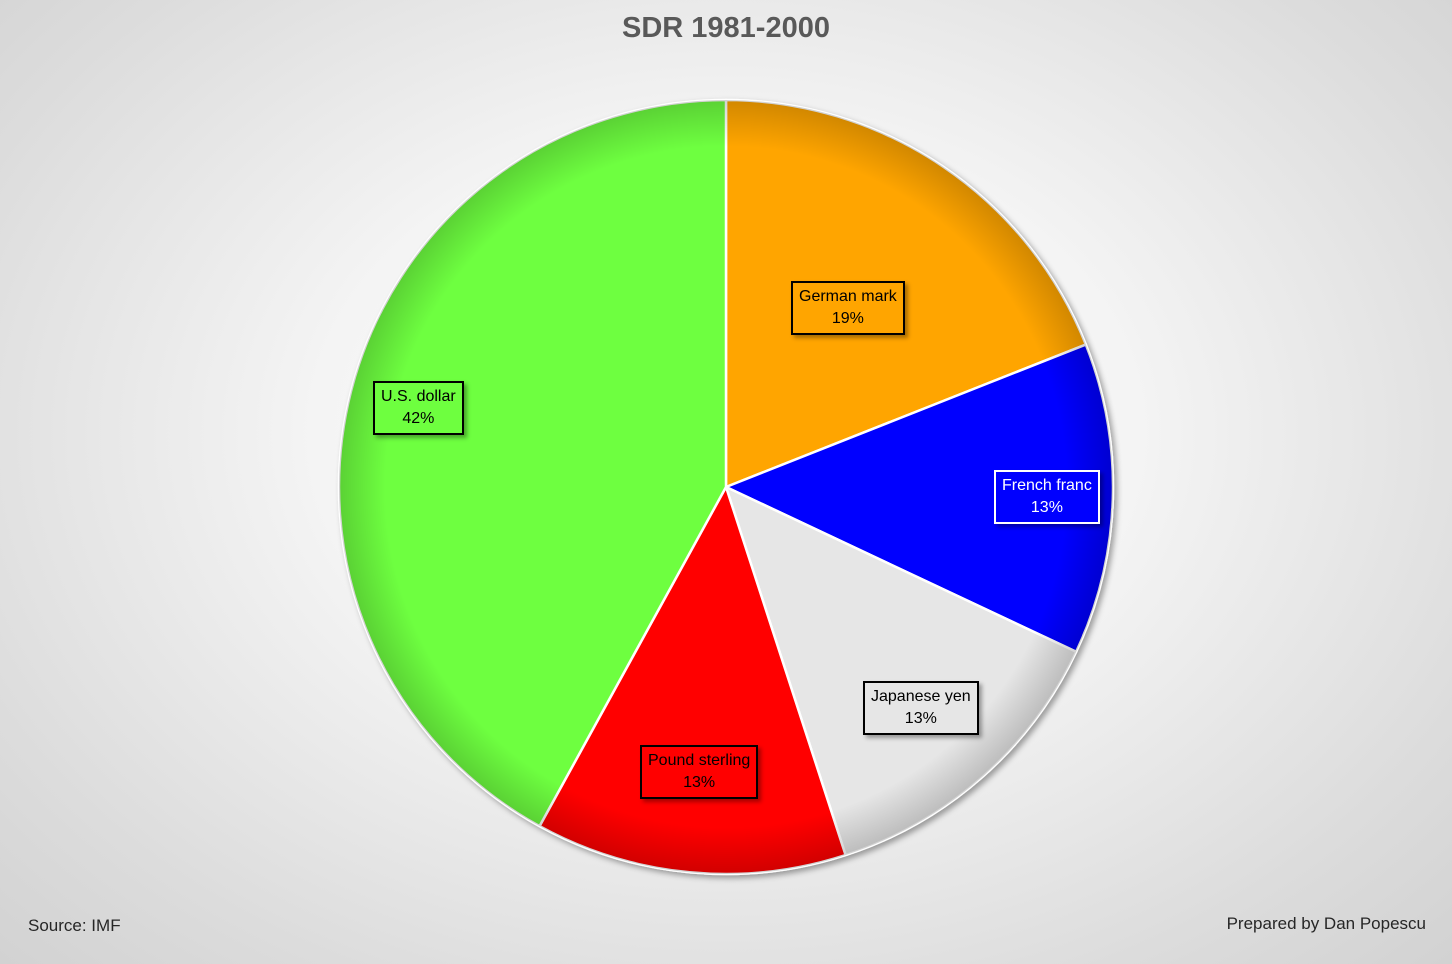 The image size is (1452, 964). I want to click on data-label-value: 19%, so click(847, 318).